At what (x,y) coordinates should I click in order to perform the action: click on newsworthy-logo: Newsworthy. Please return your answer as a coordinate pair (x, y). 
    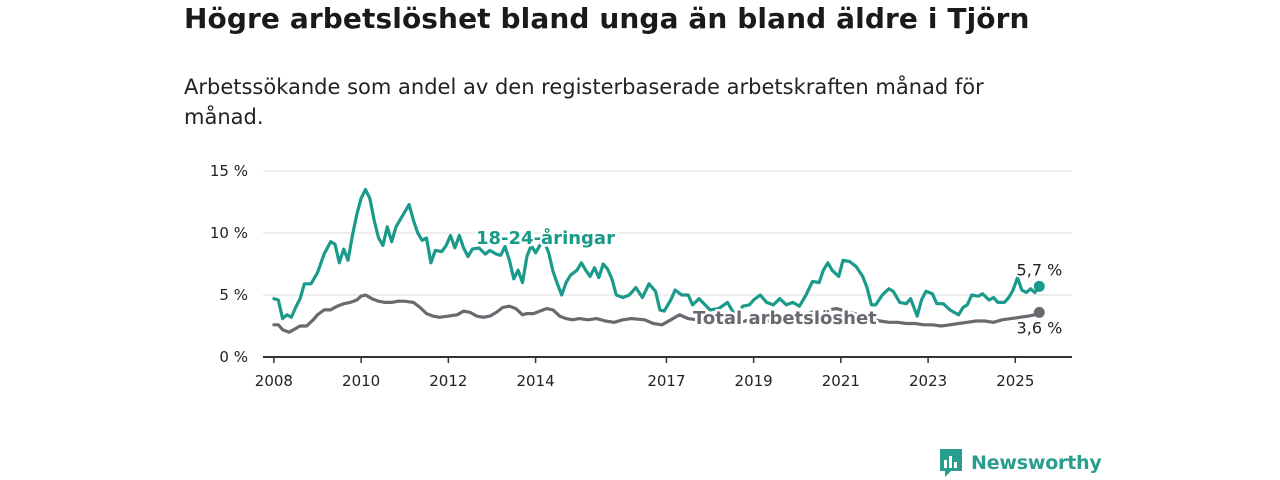
    Looking at the image, I should click on (1020, 463).